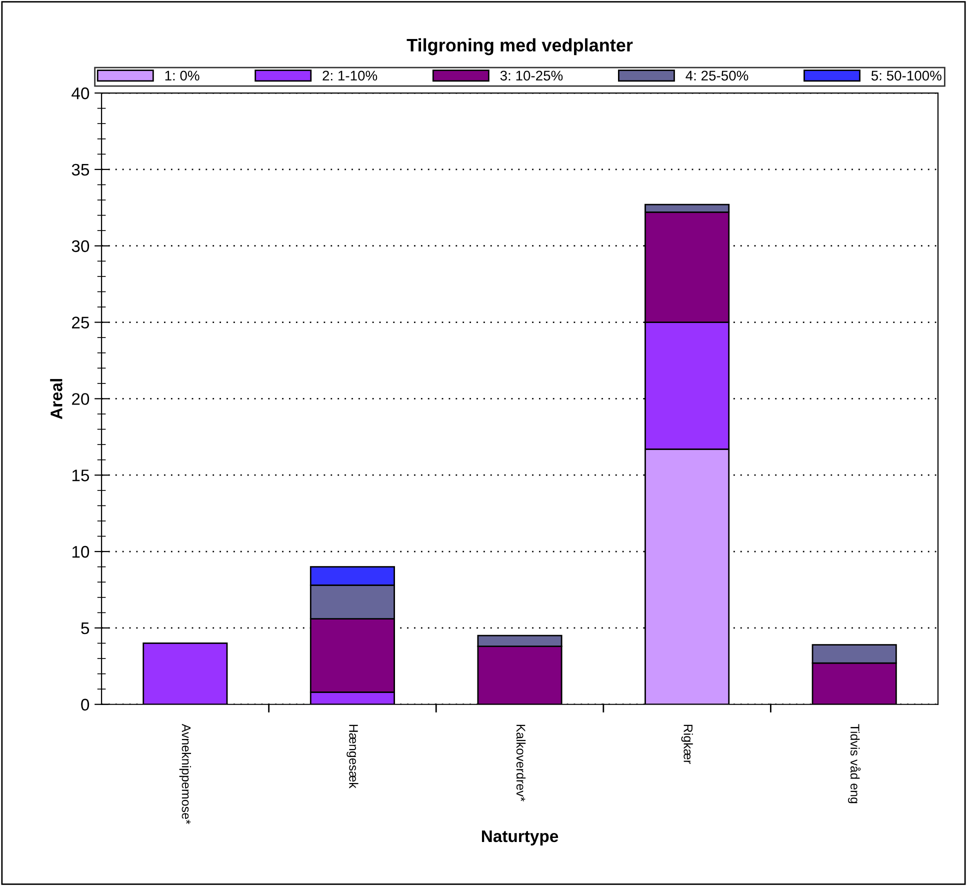 This screenshot has width=967, height=886. What do you see at coordinates (519, 47) in the screenshot?
I see `chart-title: Tilgroning med vedplanter` at bounding box center [519, 47].